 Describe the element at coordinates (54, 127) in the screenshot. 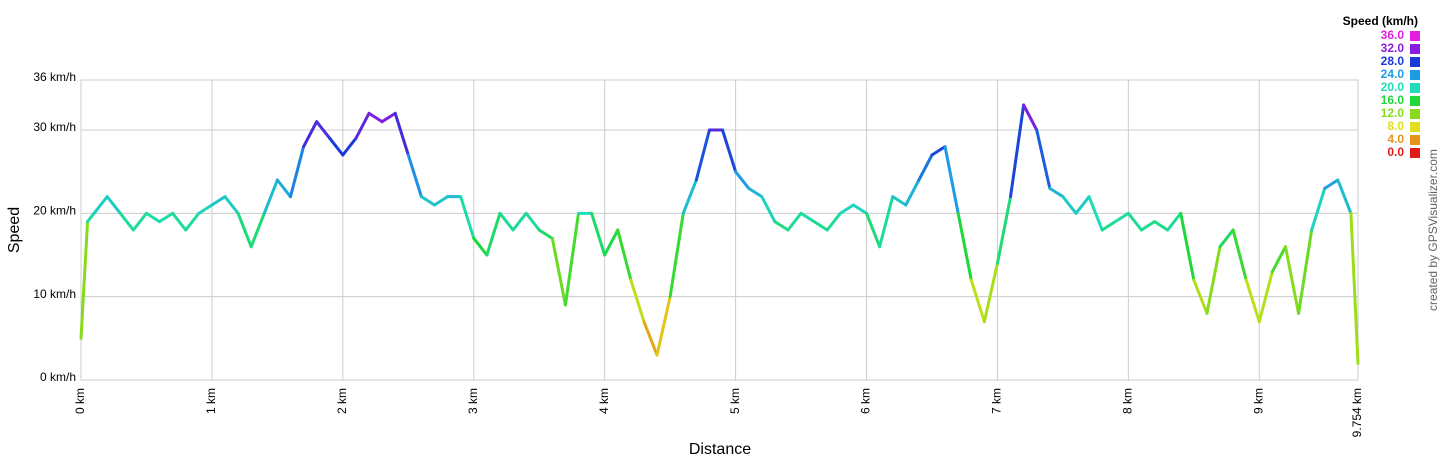

I see `y-tick-label: 30 km/h` at that location.